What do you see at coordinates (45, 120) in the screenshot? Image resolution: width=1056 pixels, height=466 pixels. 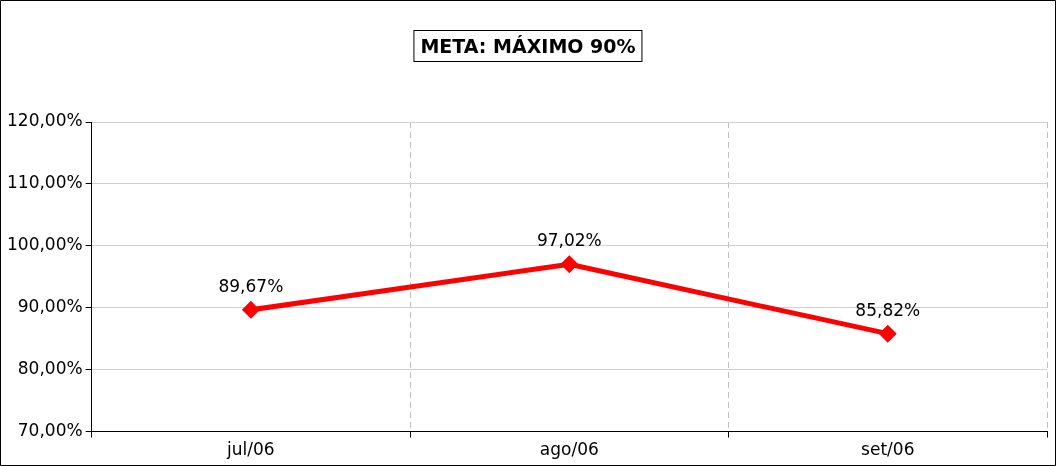 I see `y-tick-label: 120,00%` at bounding box center [45, 120].